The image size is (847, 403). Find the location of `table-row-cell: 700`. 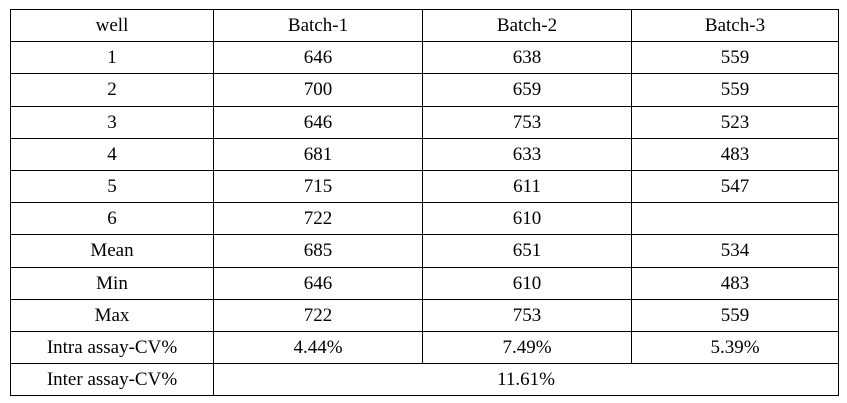

table-row-cell: 700 is located at coordinates (318, 90).